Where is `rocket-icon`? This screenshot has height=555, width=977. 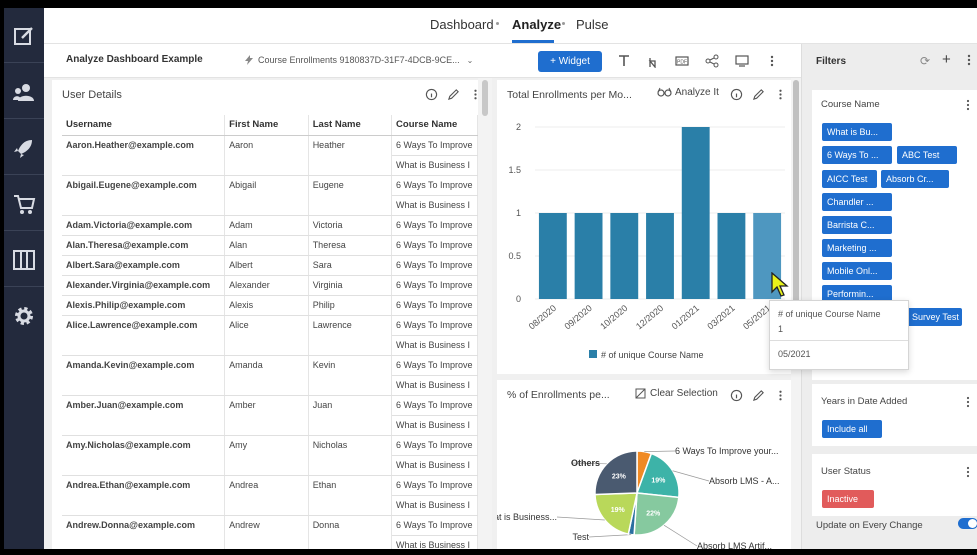 rocket-icon is located at coordinates (24, 148).